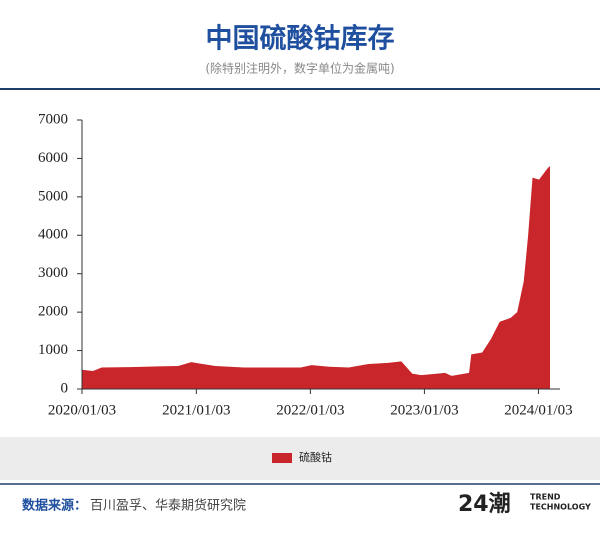 Image resolution: width=600 pixels, height=536 pixels. What do you see at coordinates (53, 119) in the screenshot?
I see `y-tick-label: 7000` at bounding box center [53, 119].